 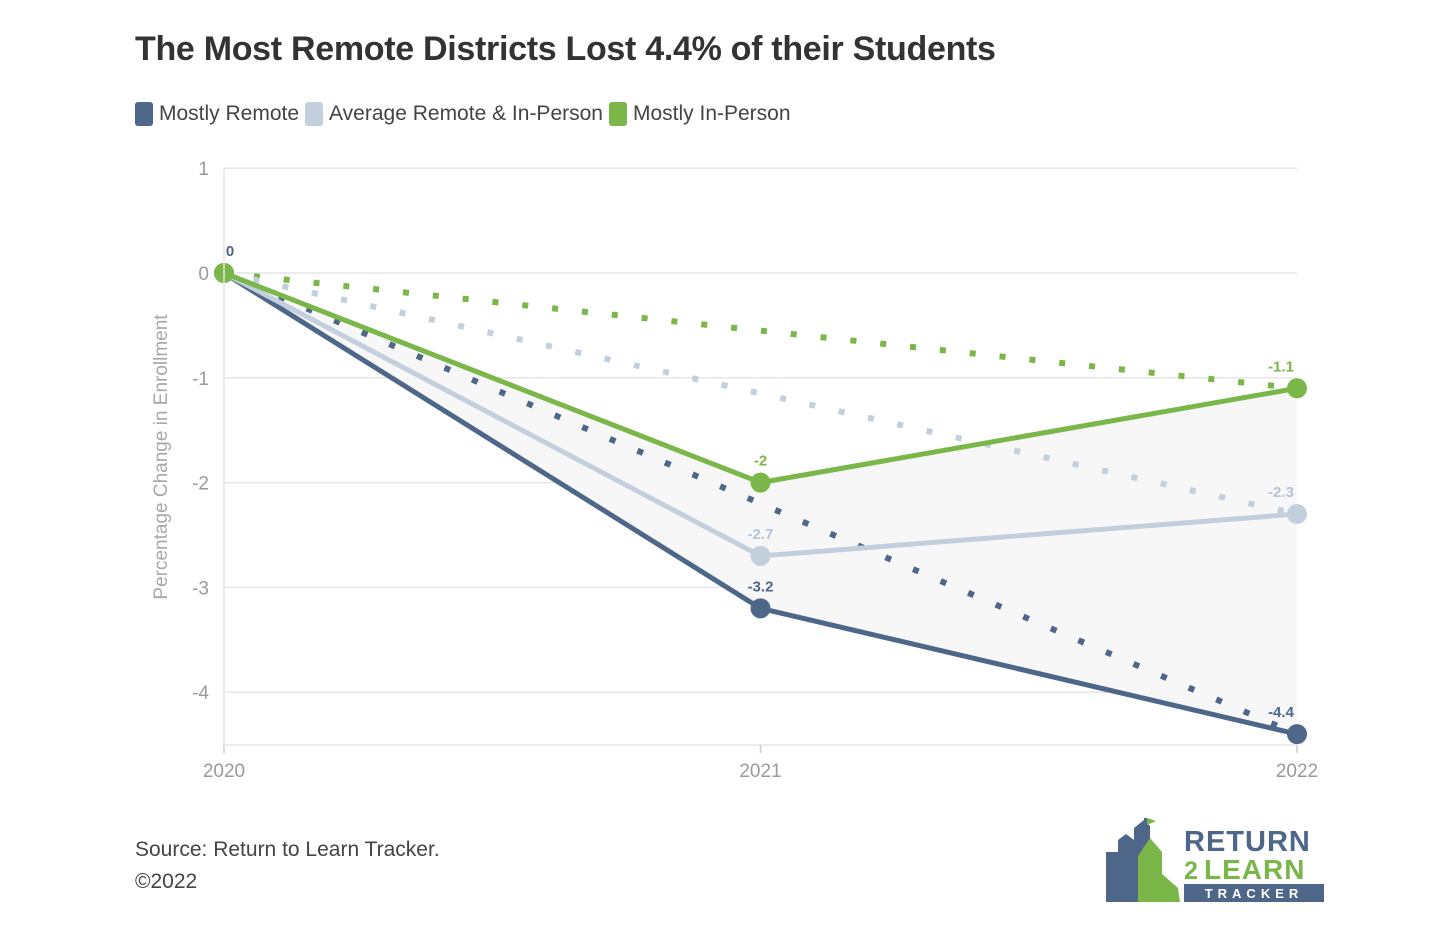 What do you see at coordinates (144, 114) in the screenshot?
I see `legend-swatch-mostly-remote` at bounding box center [144, 114].